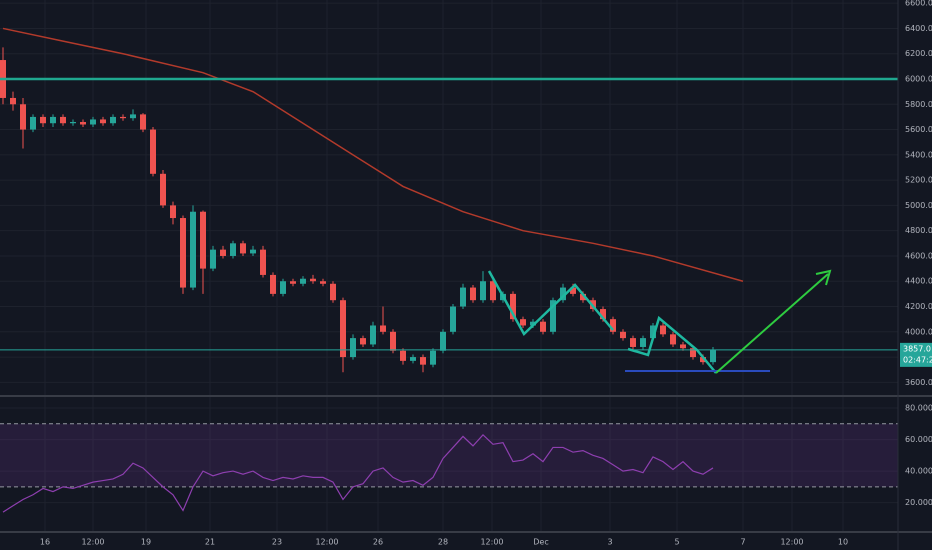 This screenshot has width=932, height=550. What do you see at coordinates (676, 542) in the screenshot?
I see `x-tick-label: 5` at bounding box center [676, 542].